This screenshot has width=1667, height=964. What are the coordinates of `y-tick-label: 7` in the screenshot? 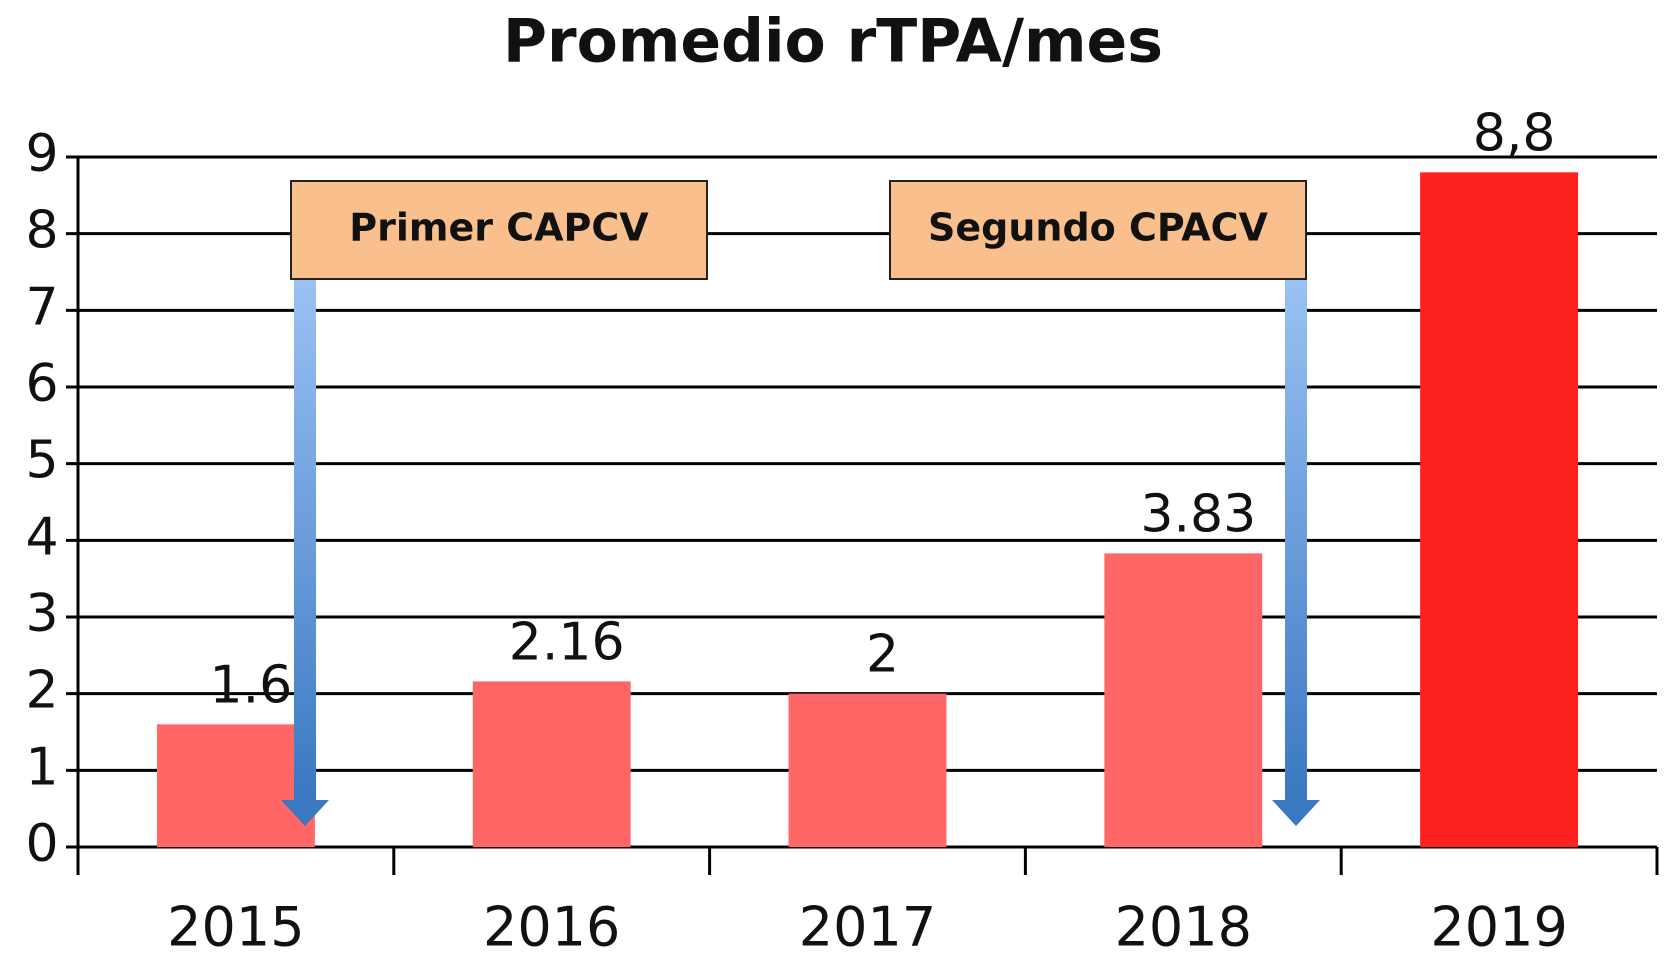 It's located at (41, 307).